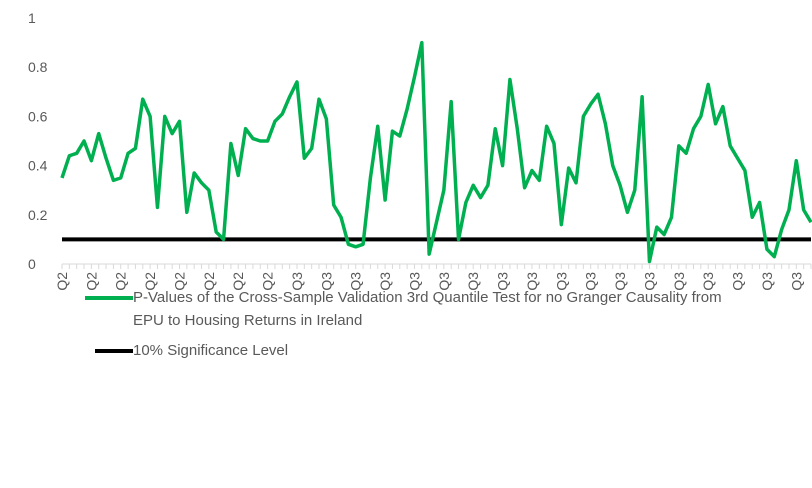 This screenshot has width=812, height=488. What do you see at coordinates (32, 18) in the screenshot?
I see `y-tick-label: 1` at bounding box center [32, 18].